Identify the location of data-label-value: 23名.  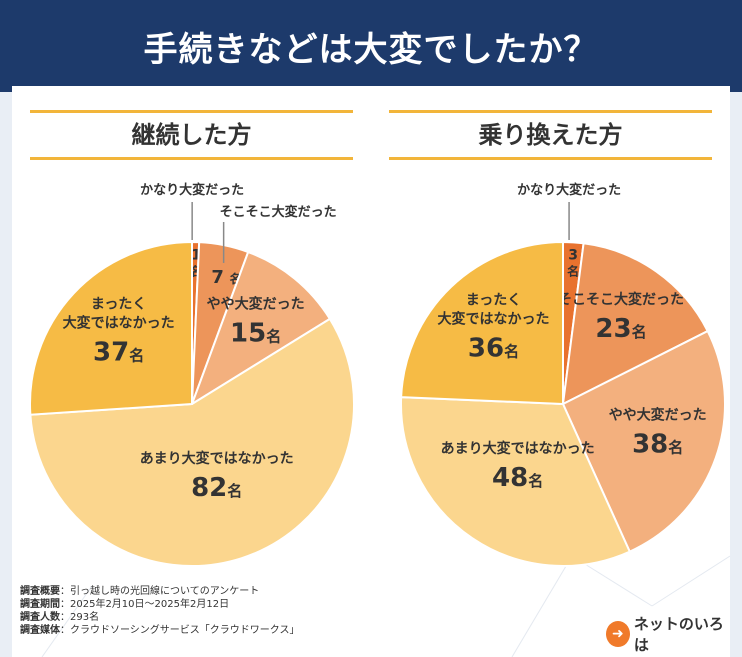
(620, 329).